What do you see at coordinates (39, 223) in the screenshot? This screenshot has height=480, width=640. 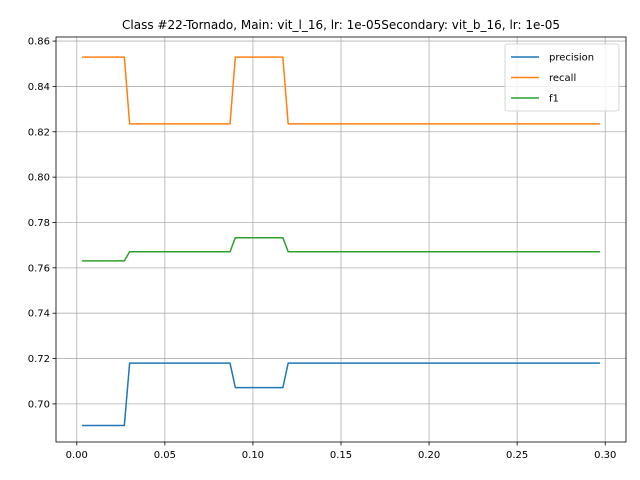 I see `y-tick-label: 0.78` at bounding box center [39, 223].